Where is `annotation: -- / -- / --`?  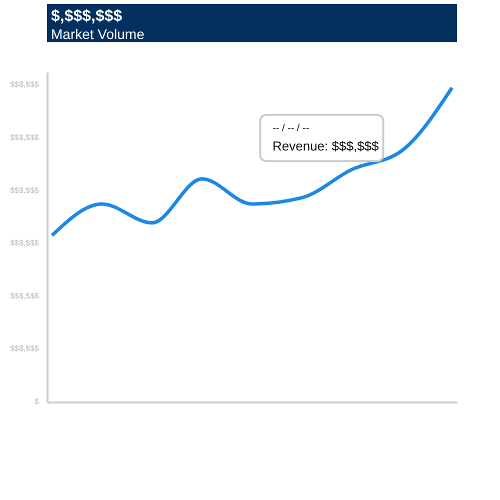
annotation: -- / -- / -- is located at coordinates (291, 128).